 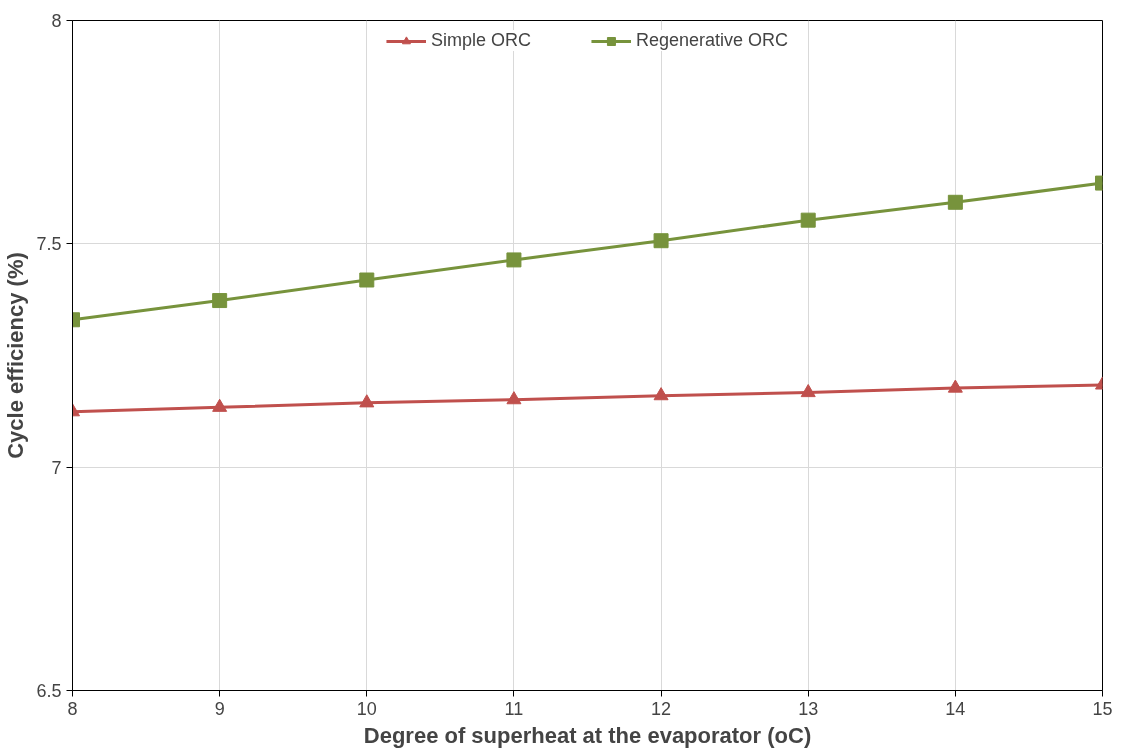 What do you see at coordinates (72, 708) in the screenshot?
I see `x-tick-label: 8` at bounding box center [72, 708].